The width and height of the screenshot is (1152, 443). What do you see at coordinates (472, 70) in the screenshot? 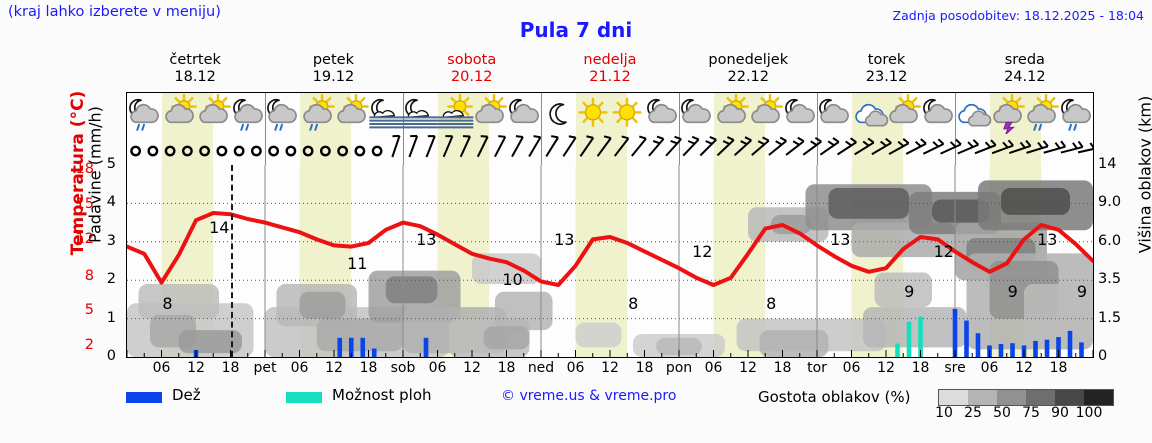
I see `day-header-2: sobota 20.12` at bounding box center [472, 70].